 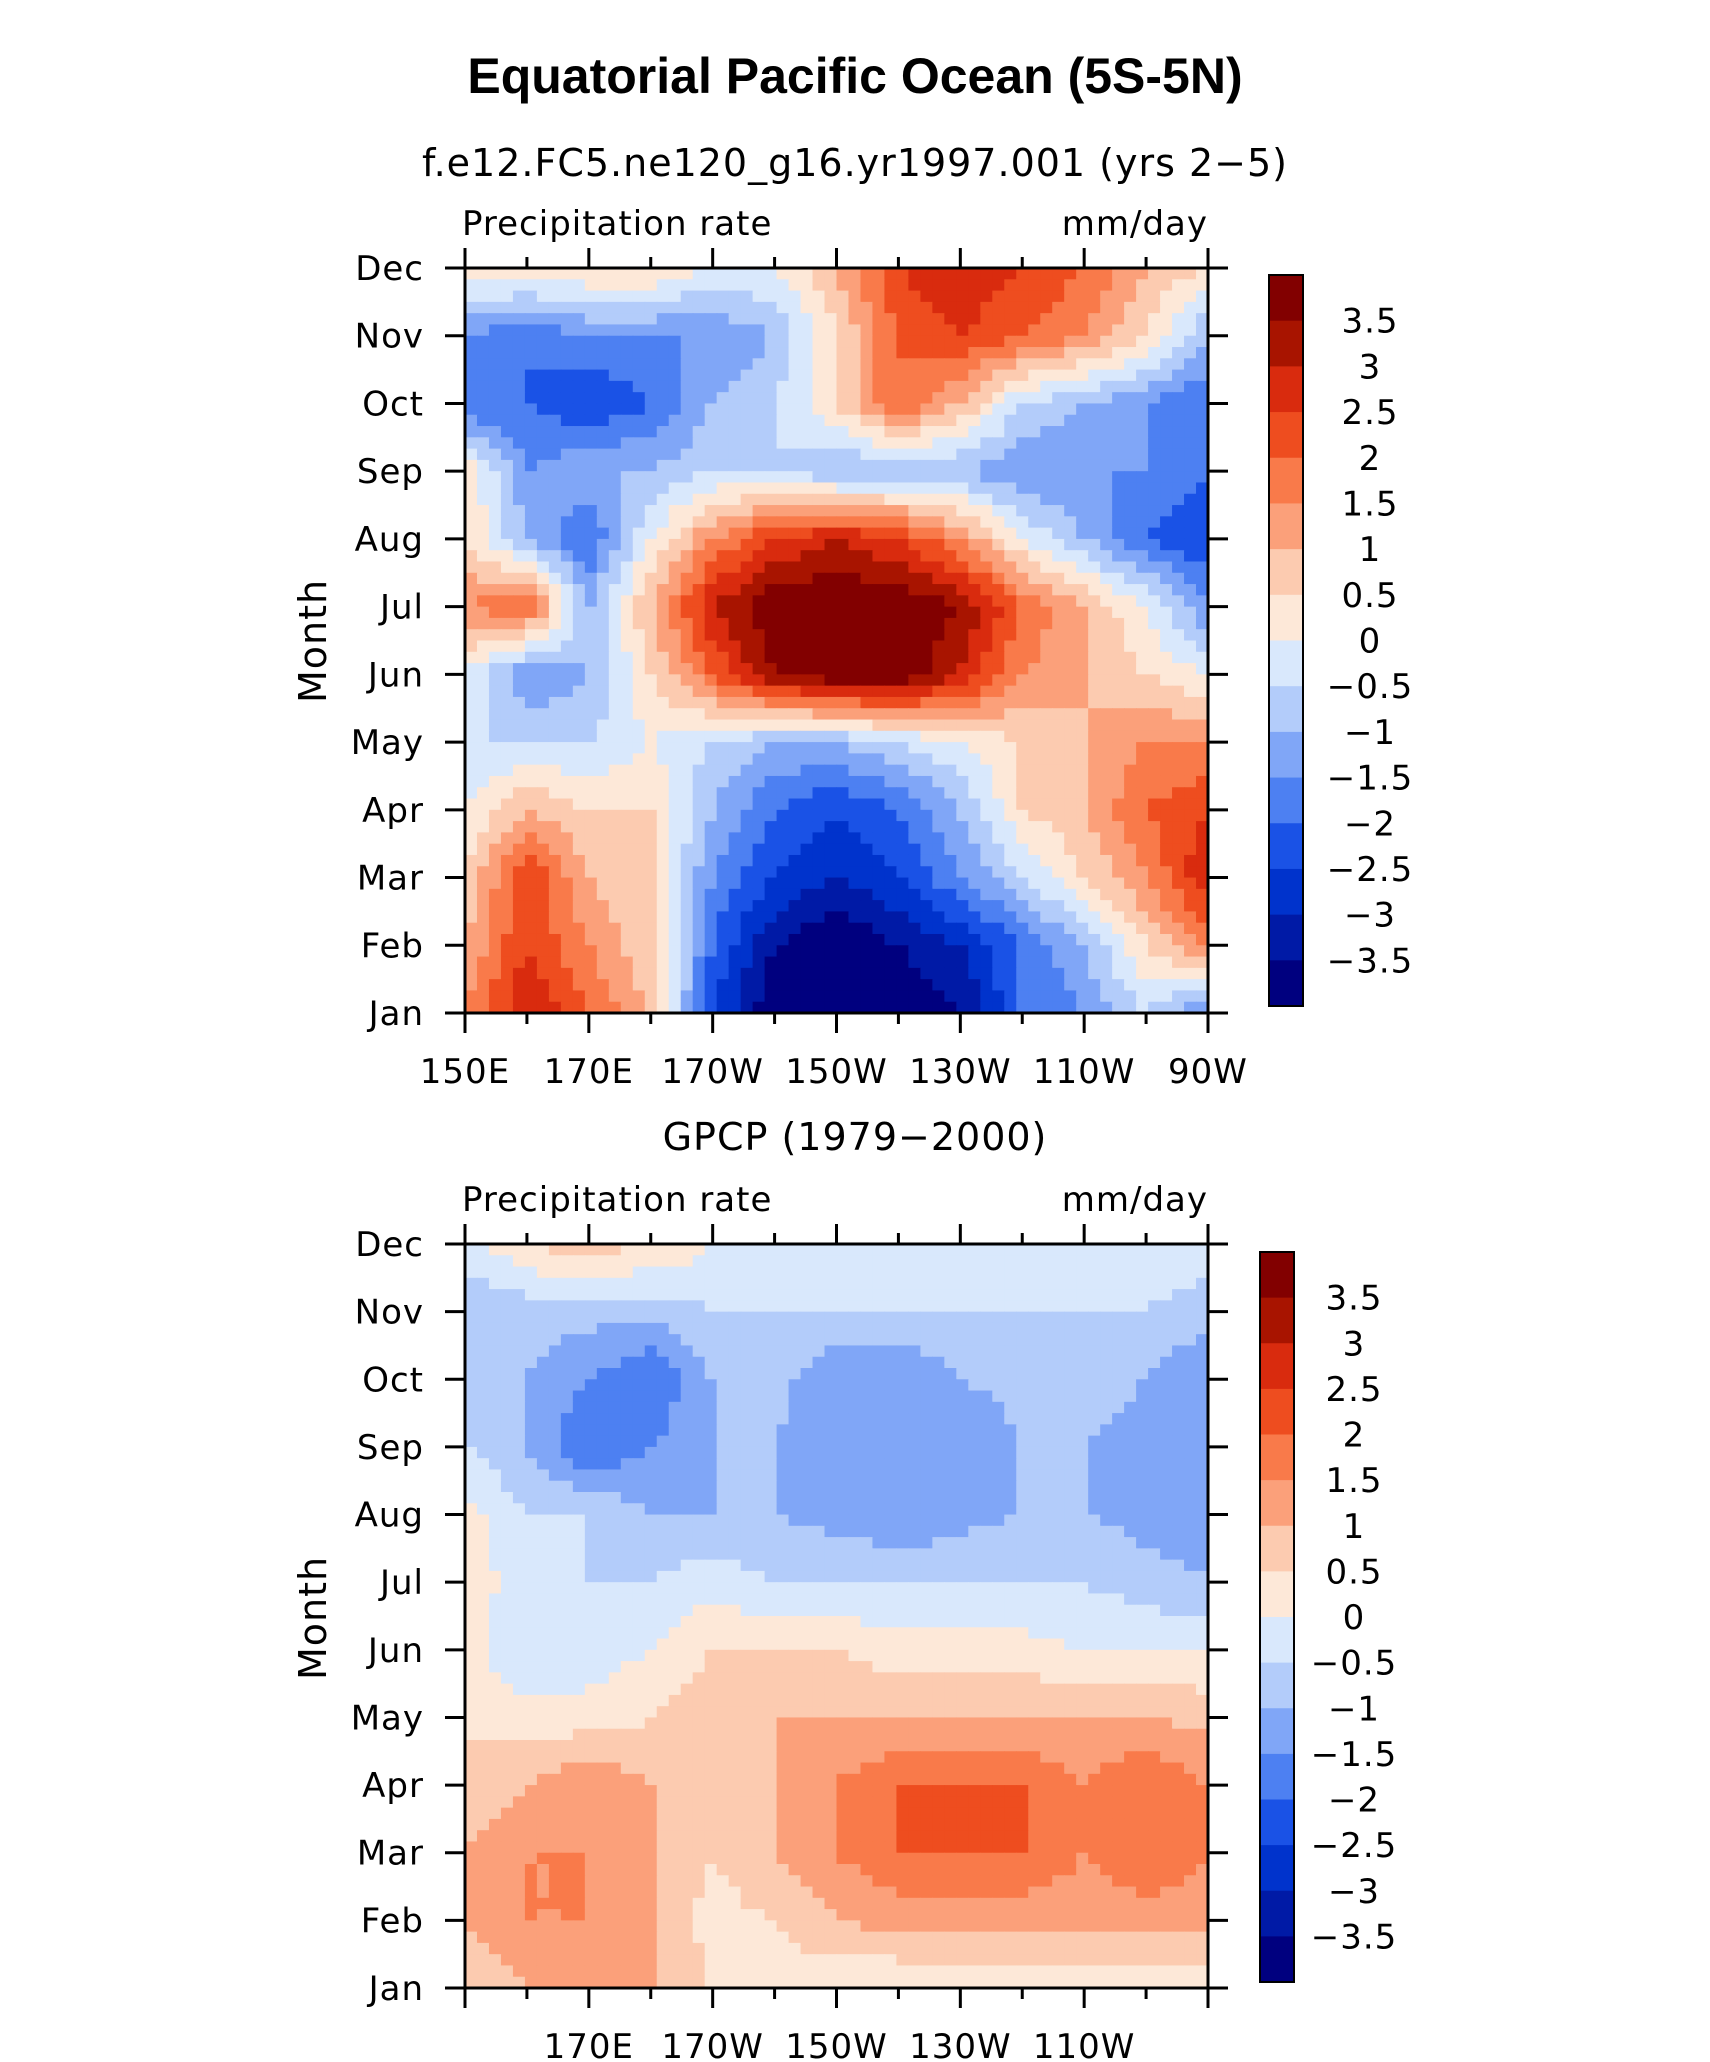 I want to click on y-tick-label: Apr, so click(x=393, y=811).